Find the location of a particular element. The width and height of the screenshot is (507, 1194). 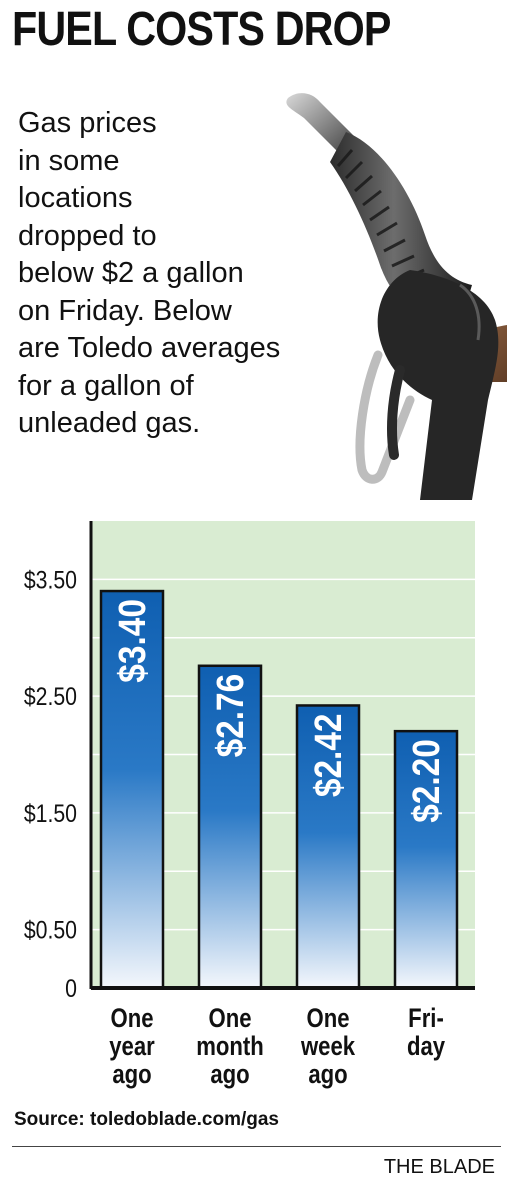

bar-value-label: $2.76 is located at coordinates (230, 716).